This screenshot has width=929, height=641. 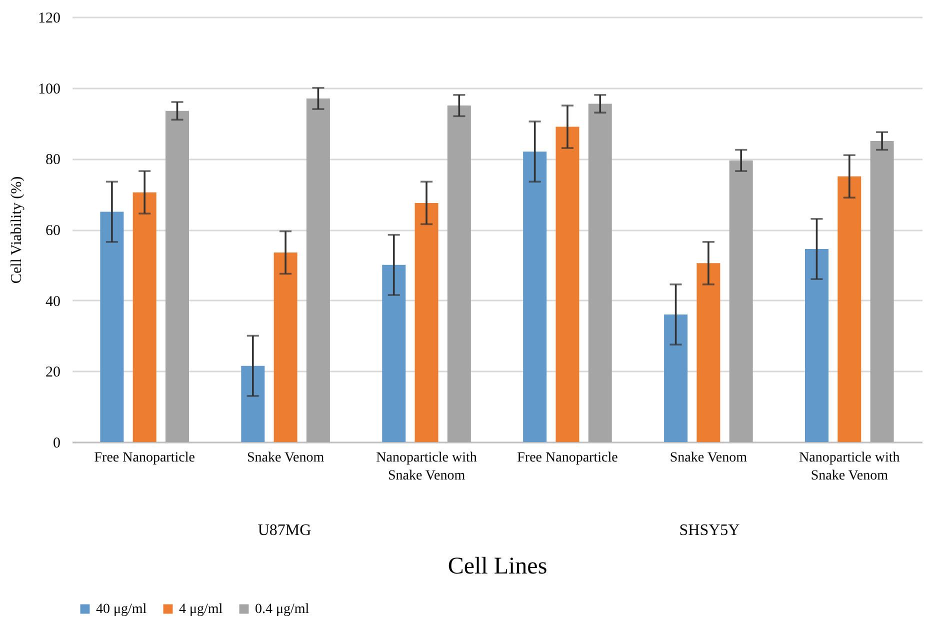 I want to click on legend-label: 4 μg/ml, so click(x=201, y=609).